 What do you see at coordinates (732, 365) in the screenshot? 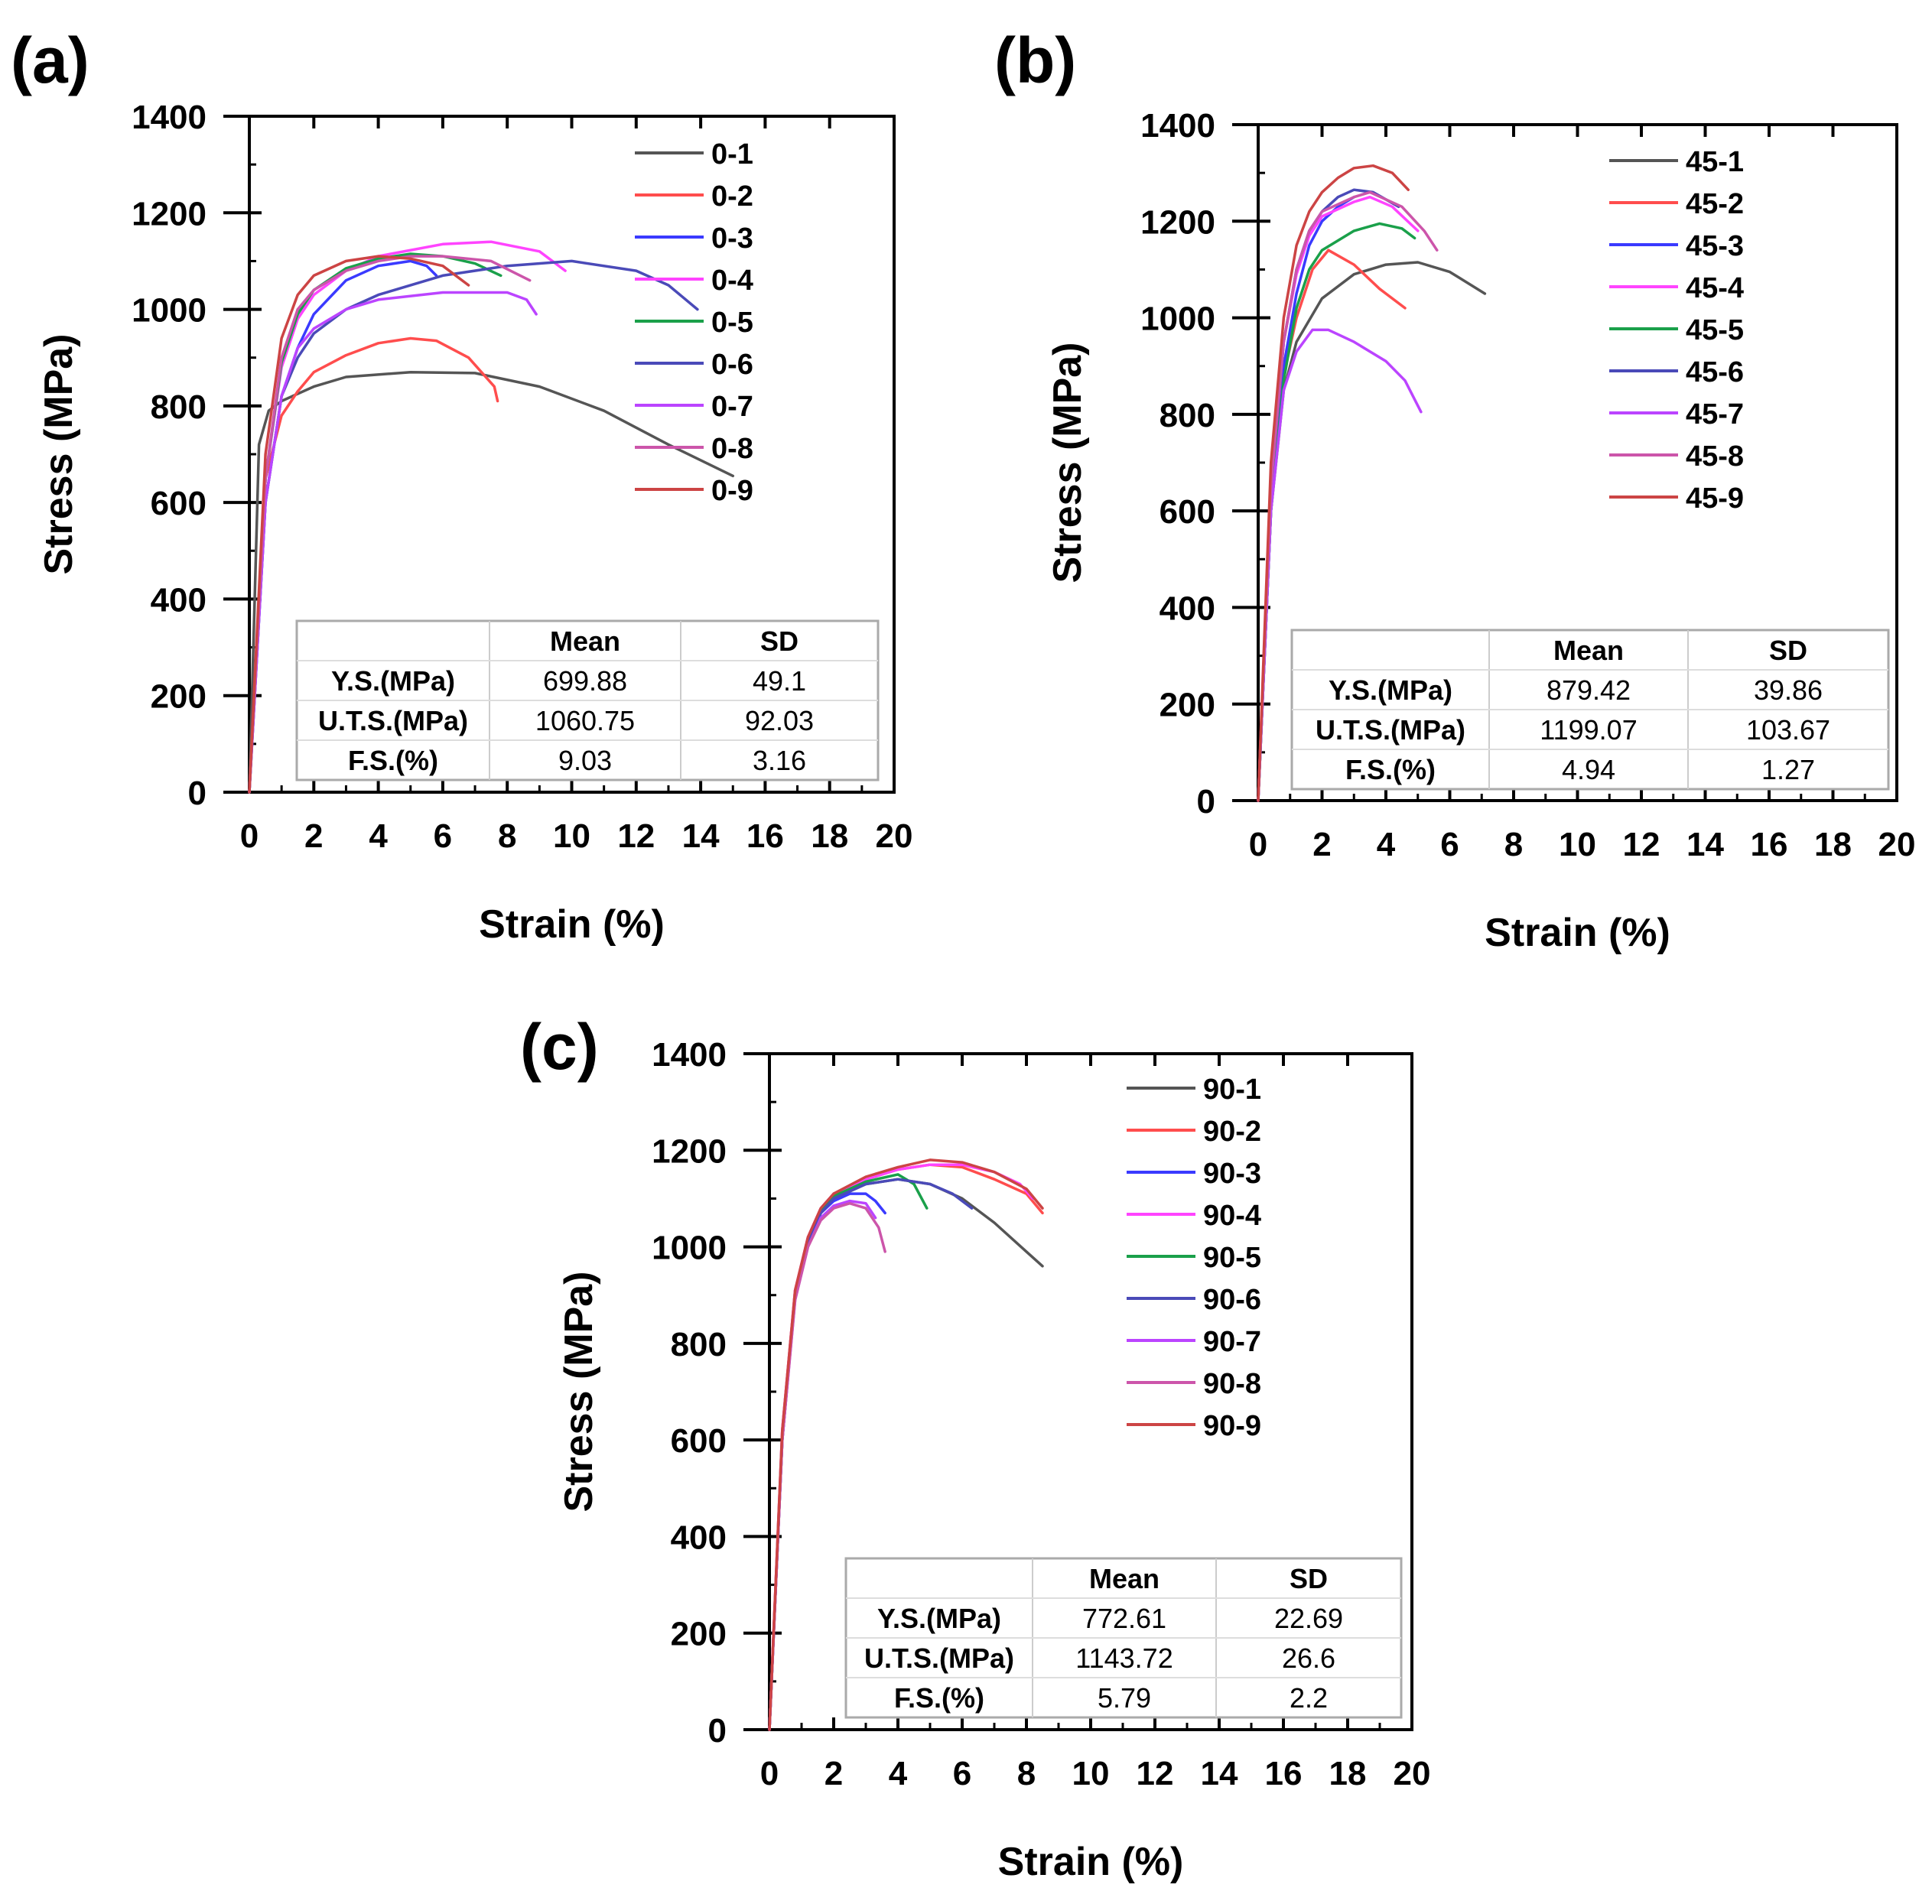
I see `legend-label: 0-6` at bounding box center [732, 365].